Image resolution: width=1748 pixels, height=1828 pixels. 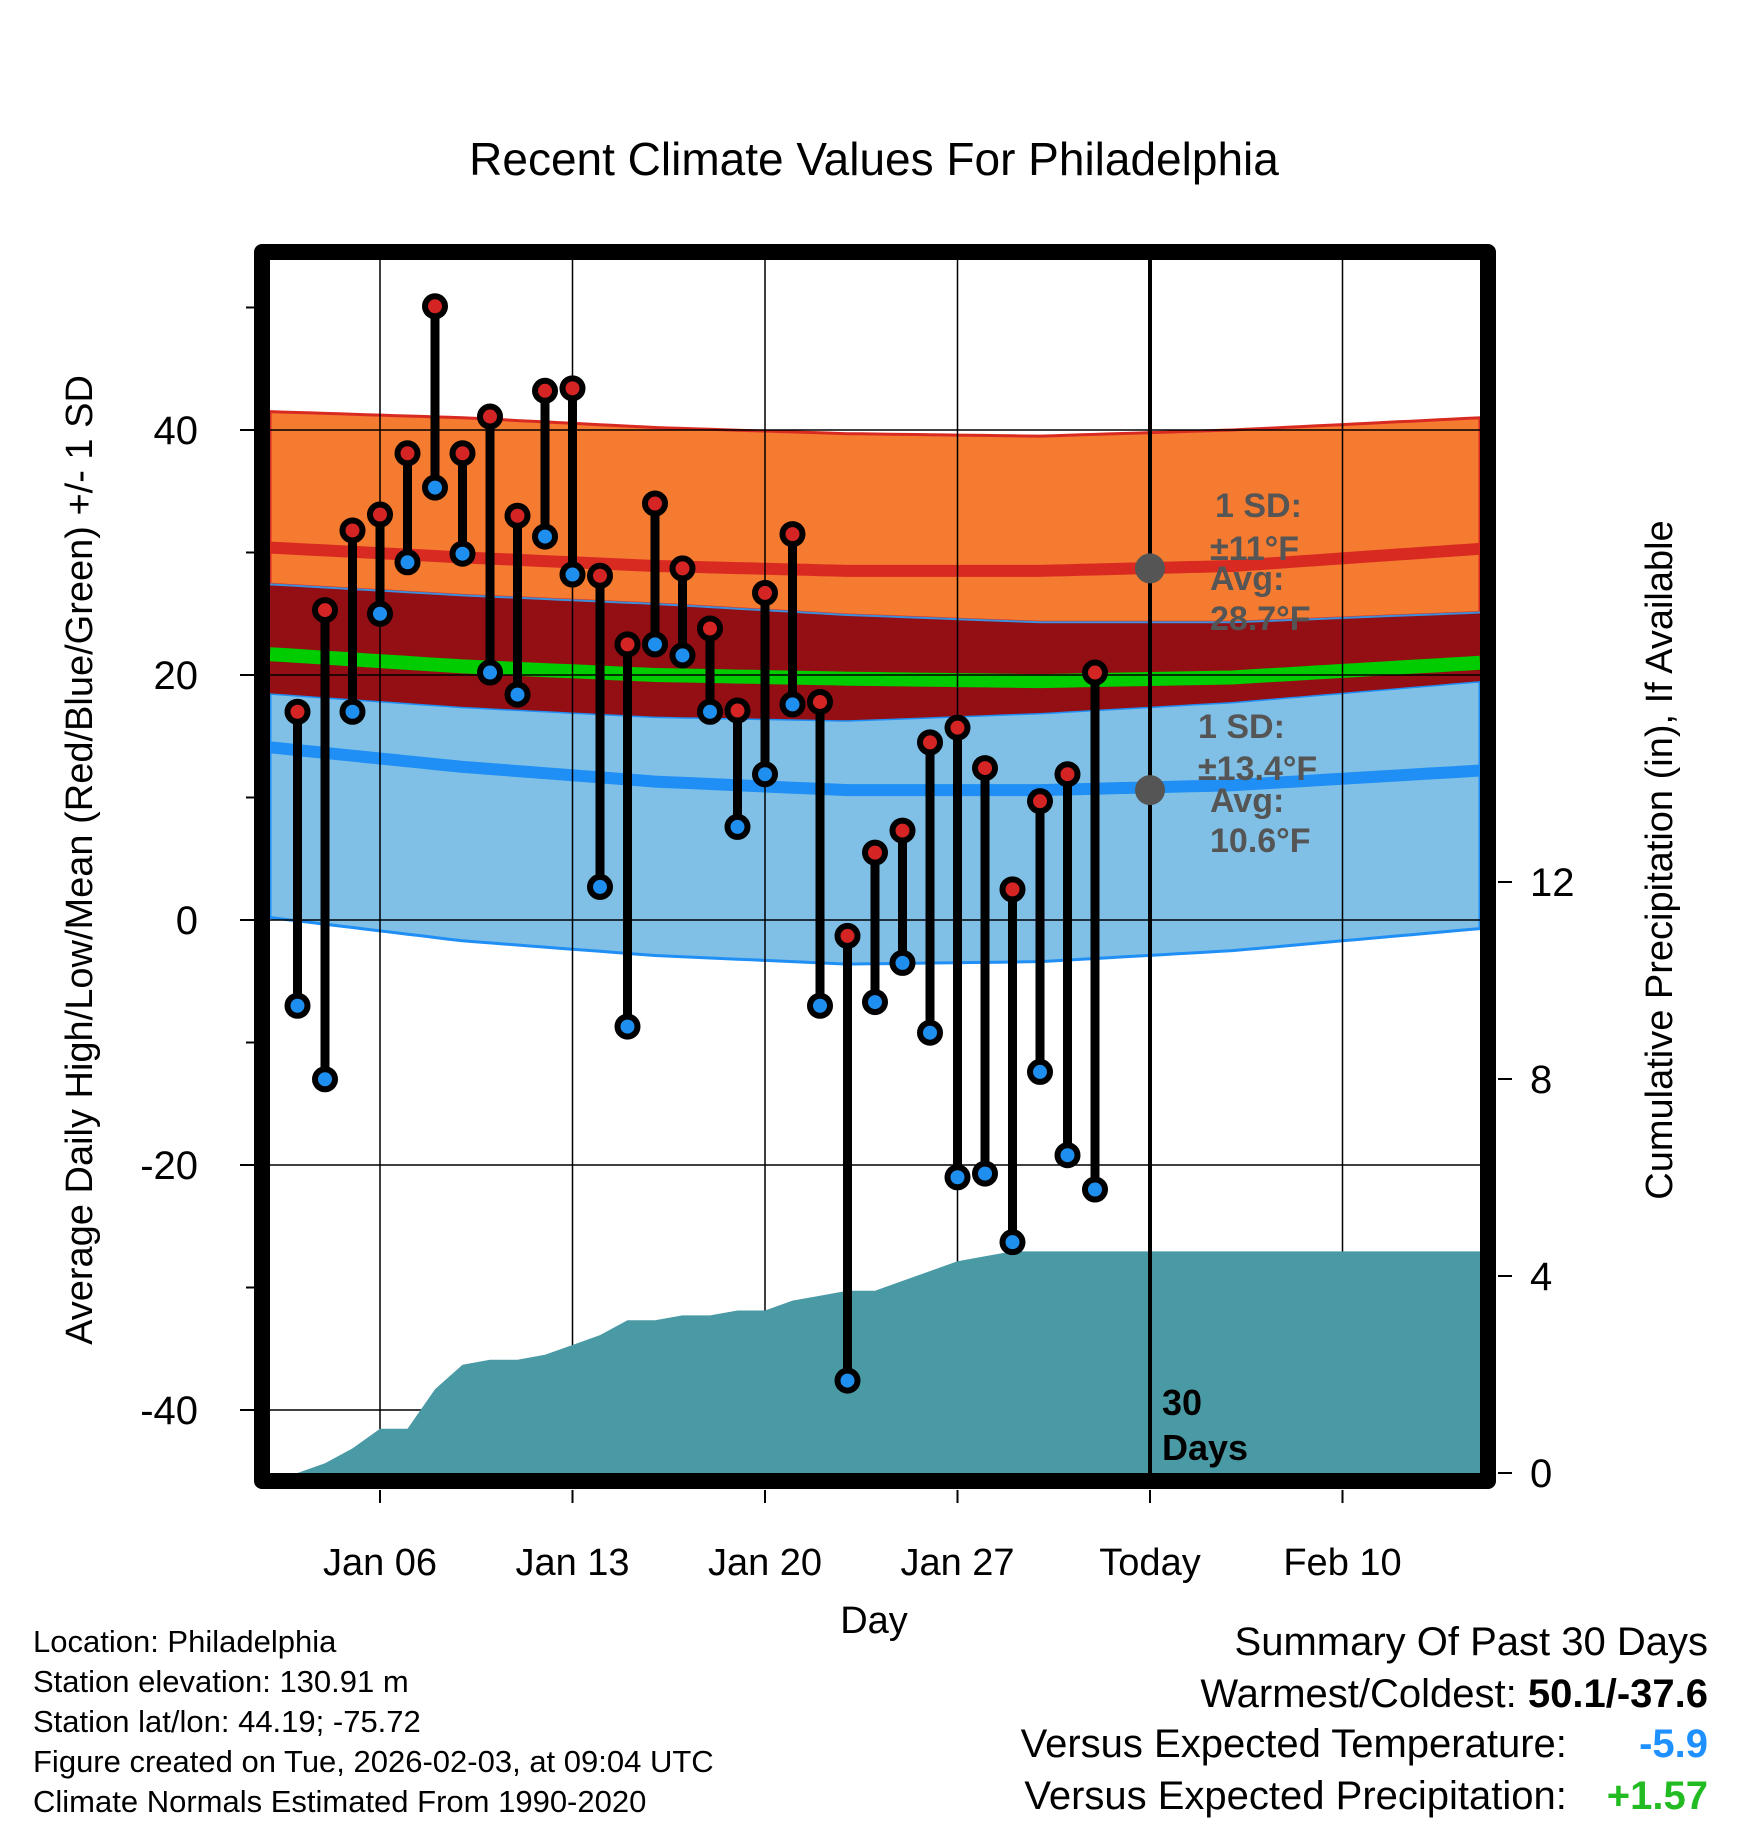 What do you see at coordinates (1293, 1744) in the screenshot?
I see `temp-label: Versus Expected Temperature:` at bounding box center [1293, 1744].